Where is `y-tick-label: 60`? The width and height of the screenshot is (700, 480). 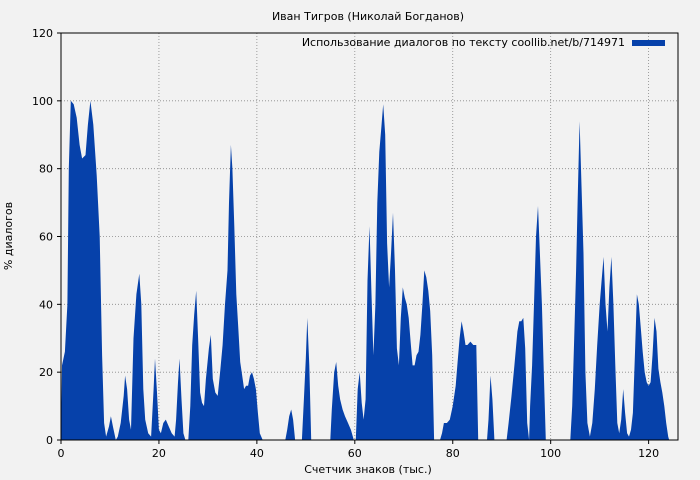 y-tick-label: 60 is located at coordinates (46, 237).